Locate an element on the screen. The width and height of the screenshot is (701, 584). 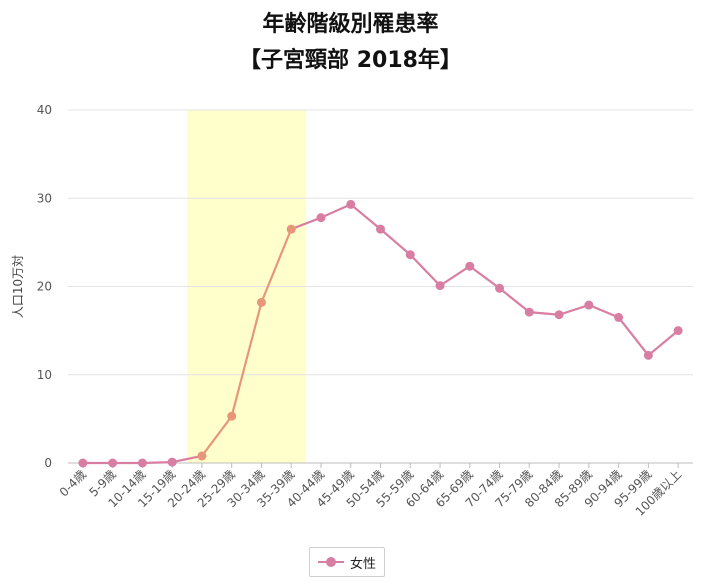
y-tick-label: 0 is located at coordinates (48, 463).